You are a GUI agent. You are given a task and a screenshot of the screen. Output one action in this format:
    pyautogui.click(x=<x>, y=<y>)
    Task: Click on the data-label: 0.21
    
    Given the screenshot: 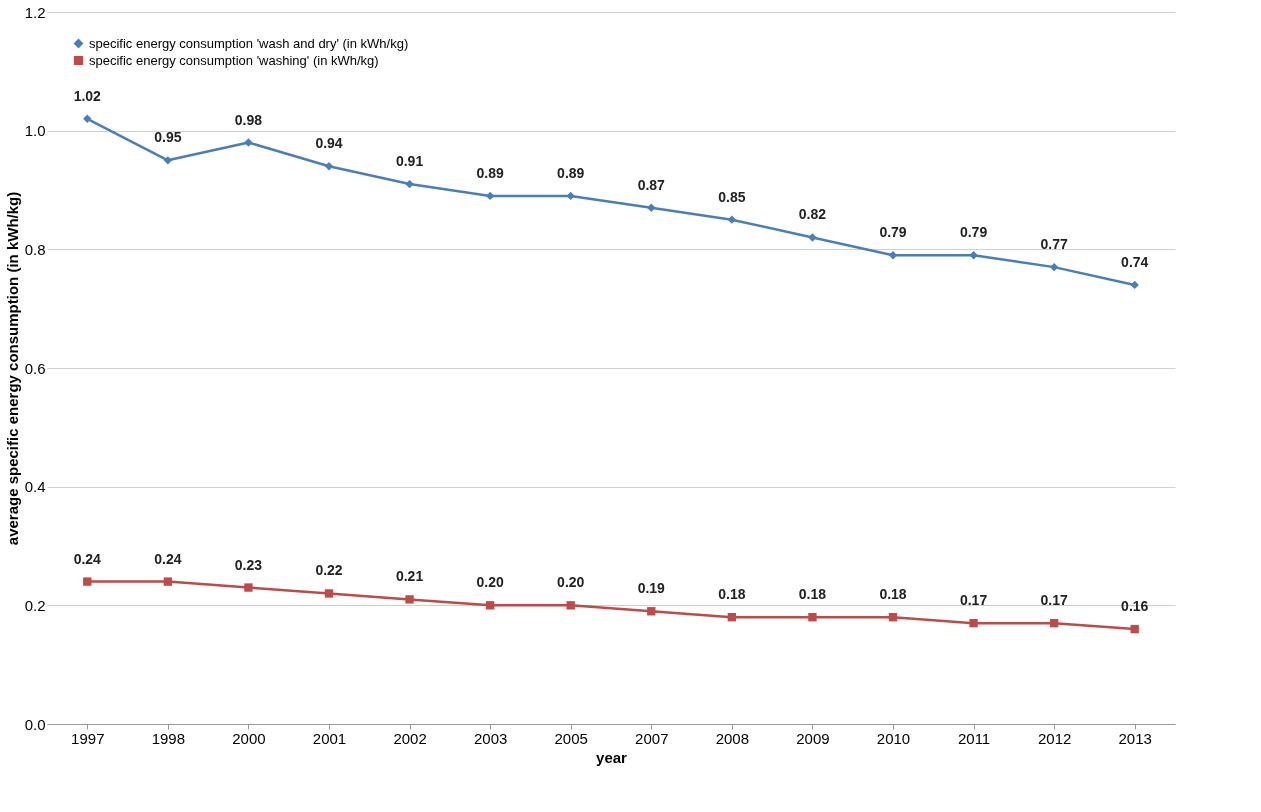 What is the action you would take?
    pyautogui.click(x=409, y=576)
    